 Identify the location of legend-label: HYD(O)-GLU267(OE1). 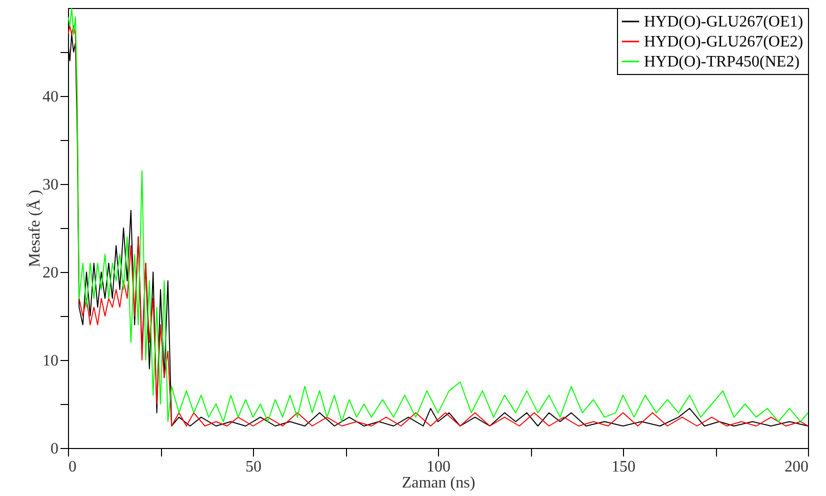
(724, 22).